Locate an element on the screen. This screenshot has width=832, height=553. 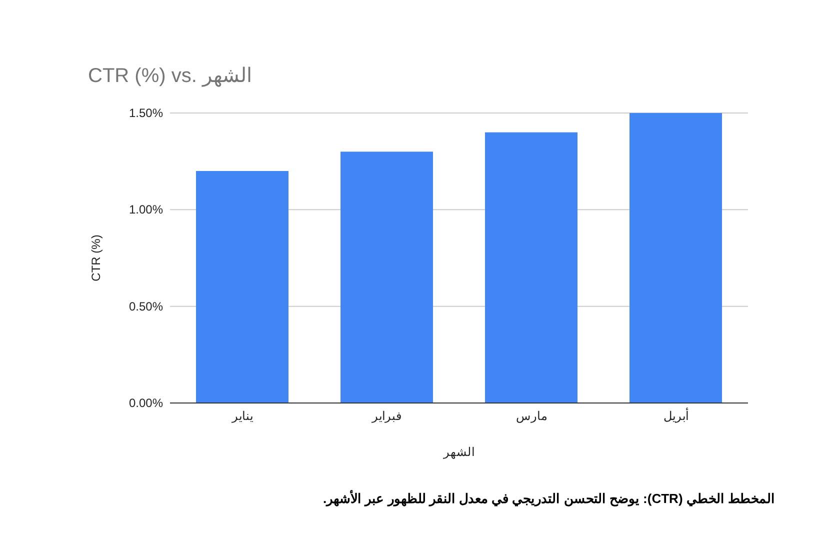
y-axis-title: CTR (%) is located at coordinates (96, 258).